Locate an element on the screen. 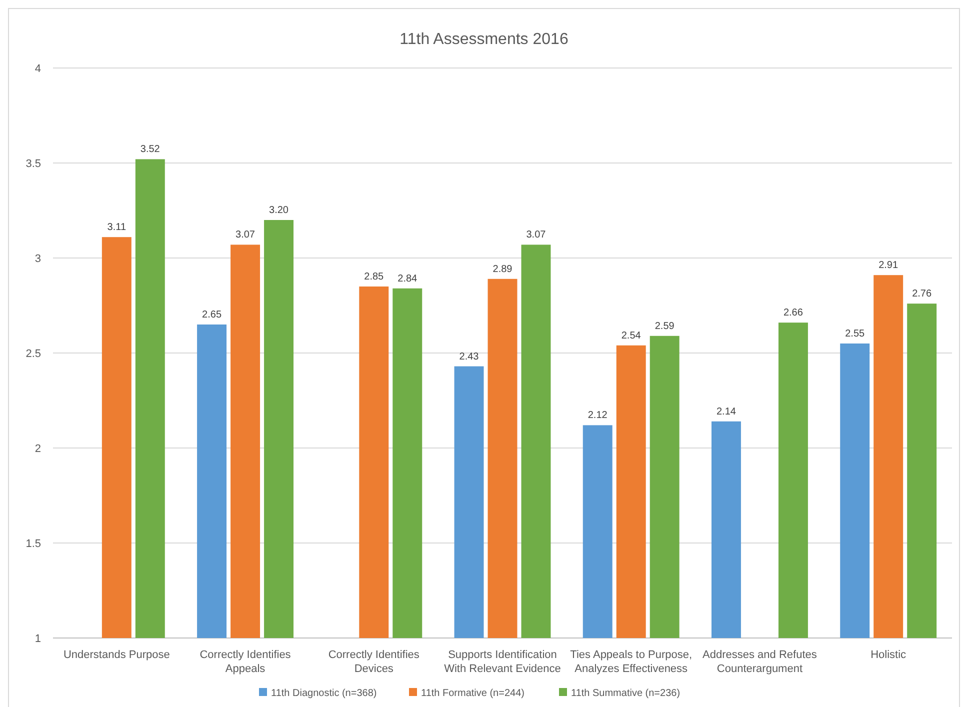 The image size is (968, 707). data-label: 2.12 is located at coordinates (598, 416).